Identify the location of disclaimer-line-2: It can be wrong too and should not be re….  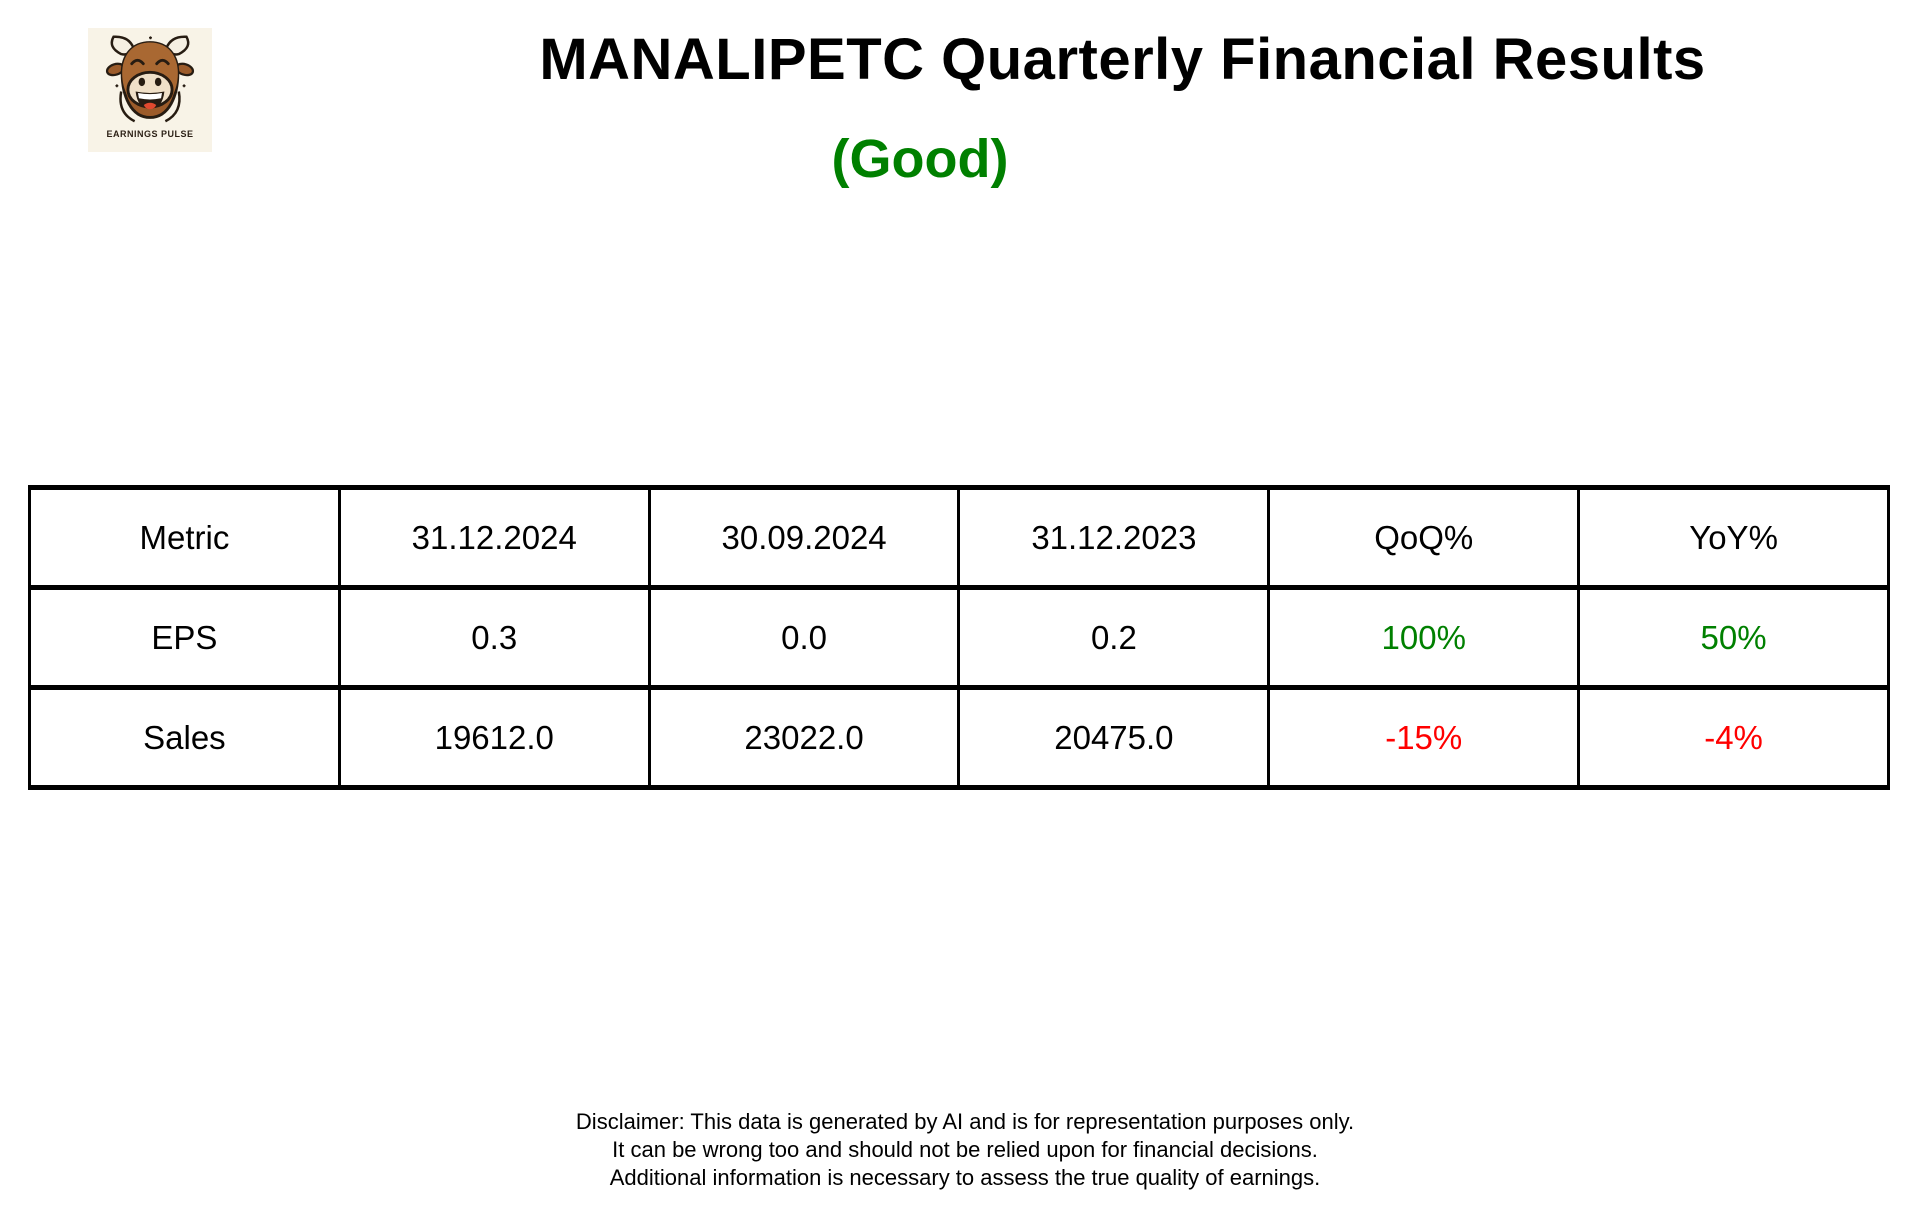
(965, 1149).